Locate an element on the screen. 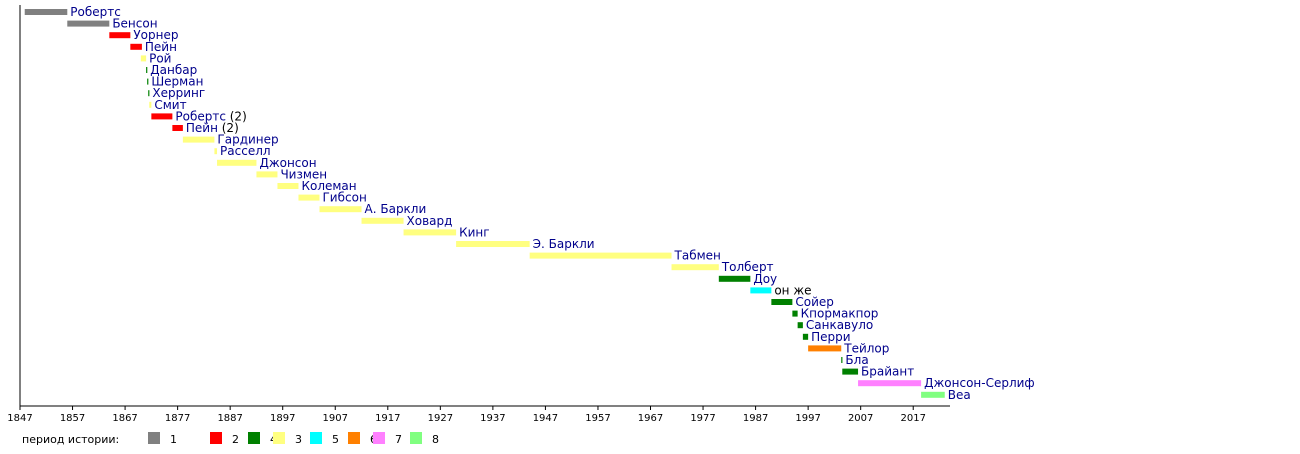  bar-label: Пейн is located at coordinates (161, 47).